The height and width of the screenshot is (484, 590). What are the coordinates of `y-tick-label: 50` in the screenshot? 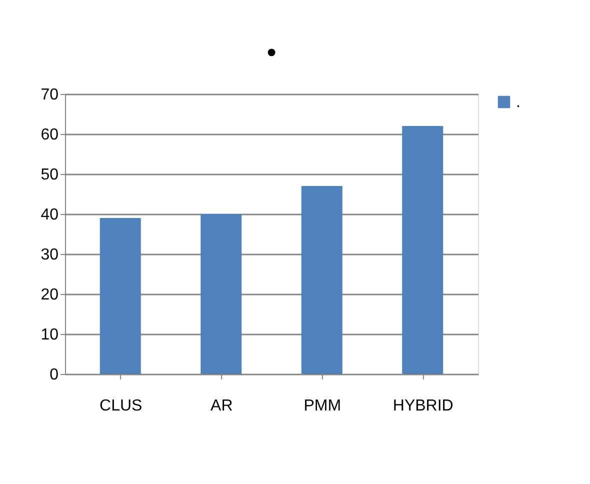 It's located at (49, 175).